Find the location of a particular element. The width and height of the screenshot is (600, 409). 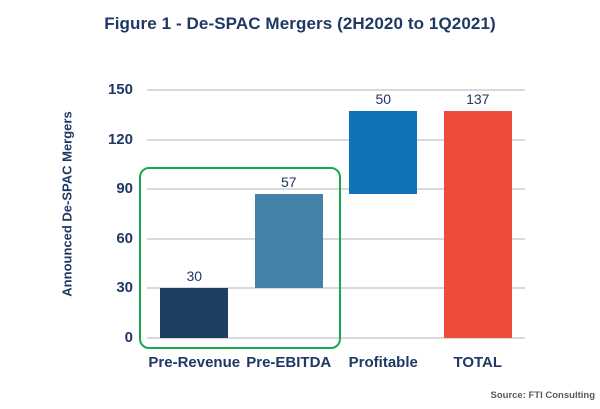

category-label-profitable: Profitable is located at coordinates (383, 362).